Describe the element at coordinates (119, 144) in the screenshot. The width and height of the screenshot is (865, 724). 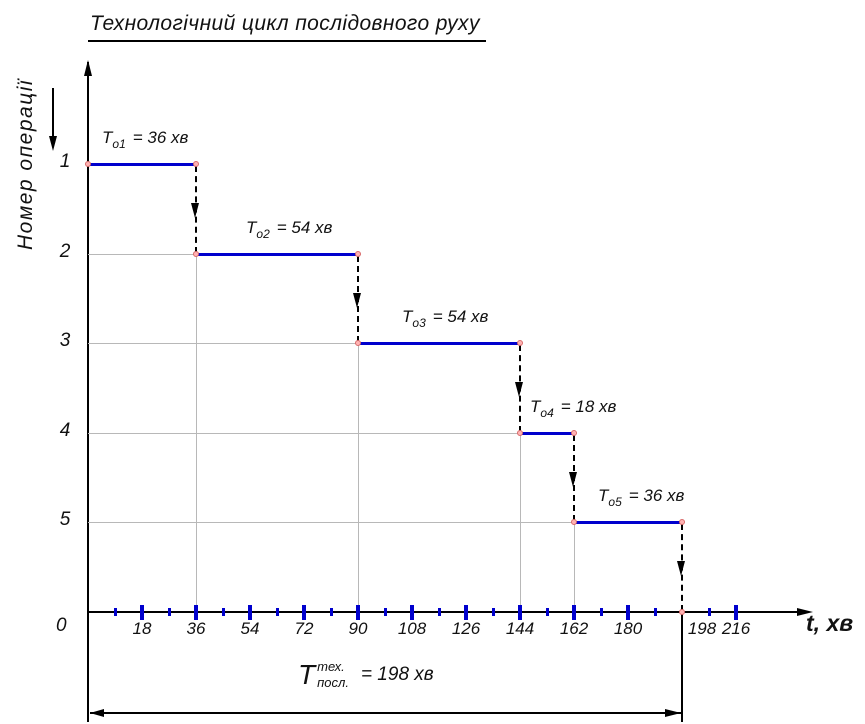
I see `operation-label-subscript: о1` at that location.